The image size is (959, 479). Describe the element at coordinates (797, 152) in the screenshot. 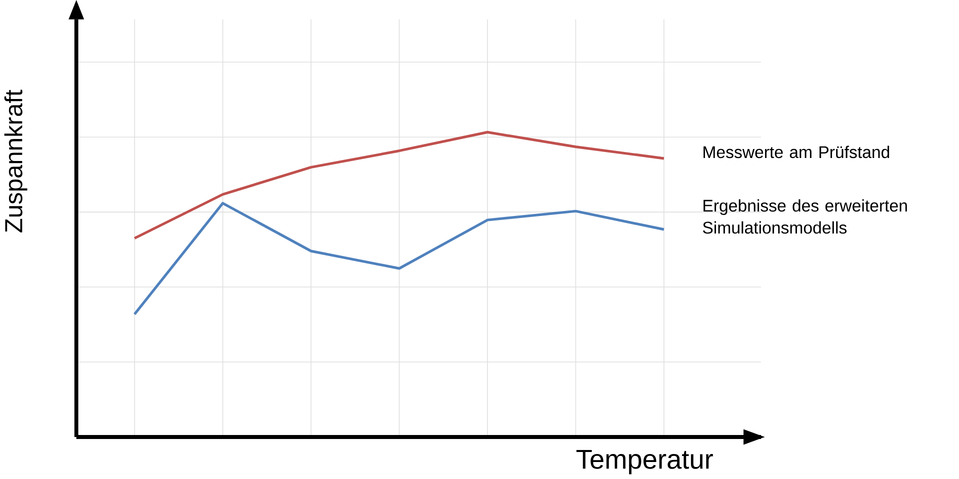

I see `text: Messwerte am Prüfstand` at that location.